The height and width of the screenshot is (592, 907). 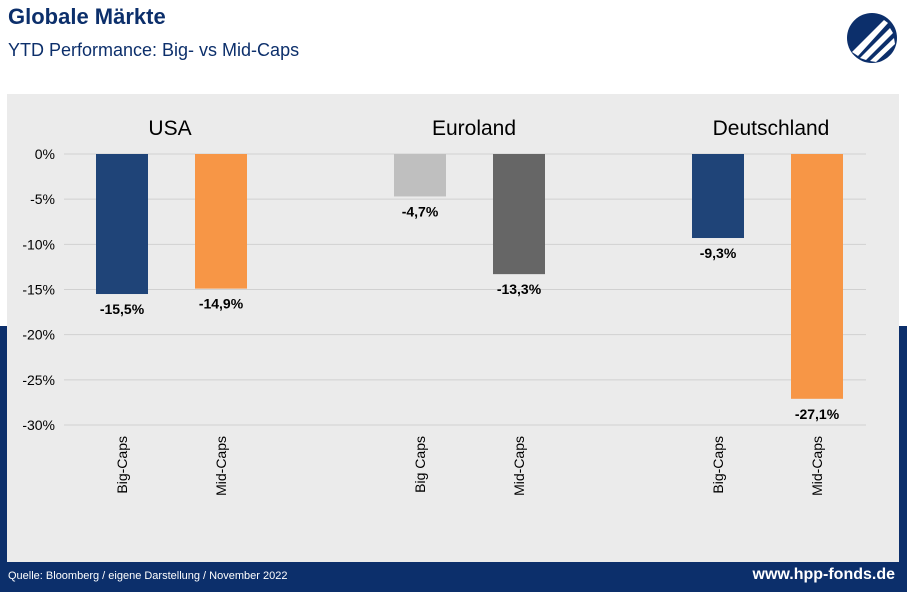 I want to click on data-label: -4,7%, so click(x=420, y=211).